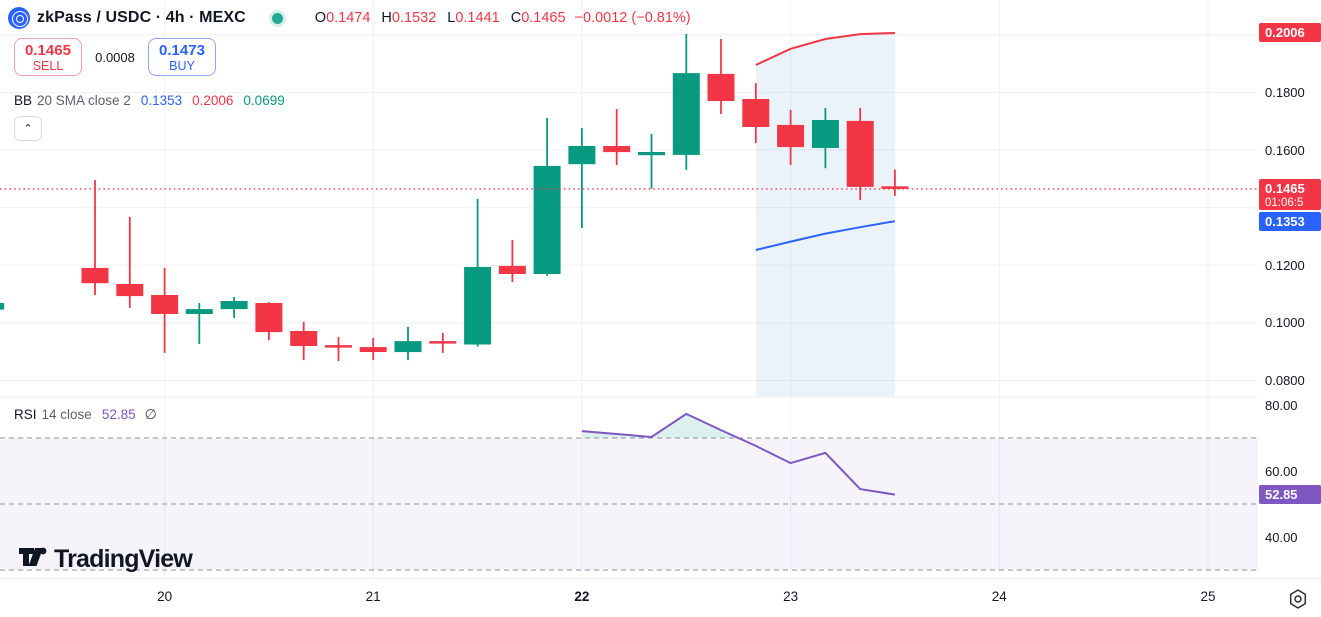  Describe the element at coordinates (516, 18) in the screenshot. I see `ohlc-close-label: C` at that location.